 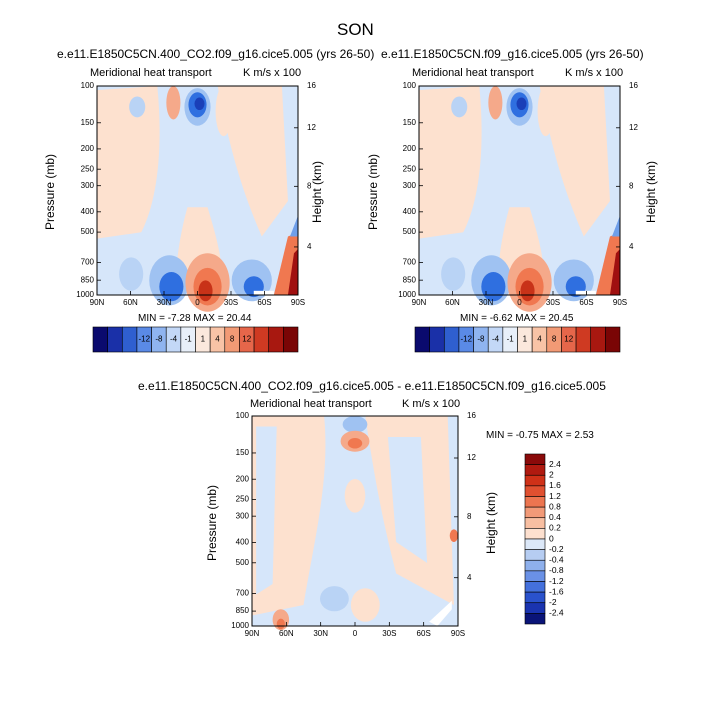 What do you see at coordinates (334, 599) in the screenshot?
I see `diff-cold-lower` at bounding box center [334, 599].